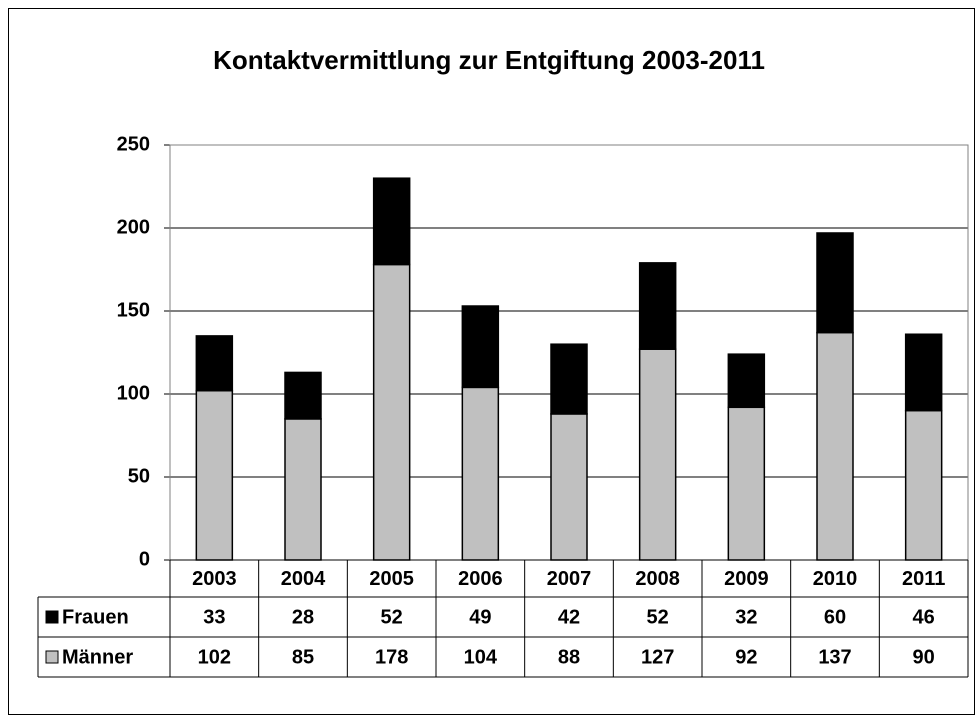 The image size is (978, 717). What do you see at coordinates (214, 617) in the screenshot?
I see `table-value: 33` at bounding box center [214, 617].